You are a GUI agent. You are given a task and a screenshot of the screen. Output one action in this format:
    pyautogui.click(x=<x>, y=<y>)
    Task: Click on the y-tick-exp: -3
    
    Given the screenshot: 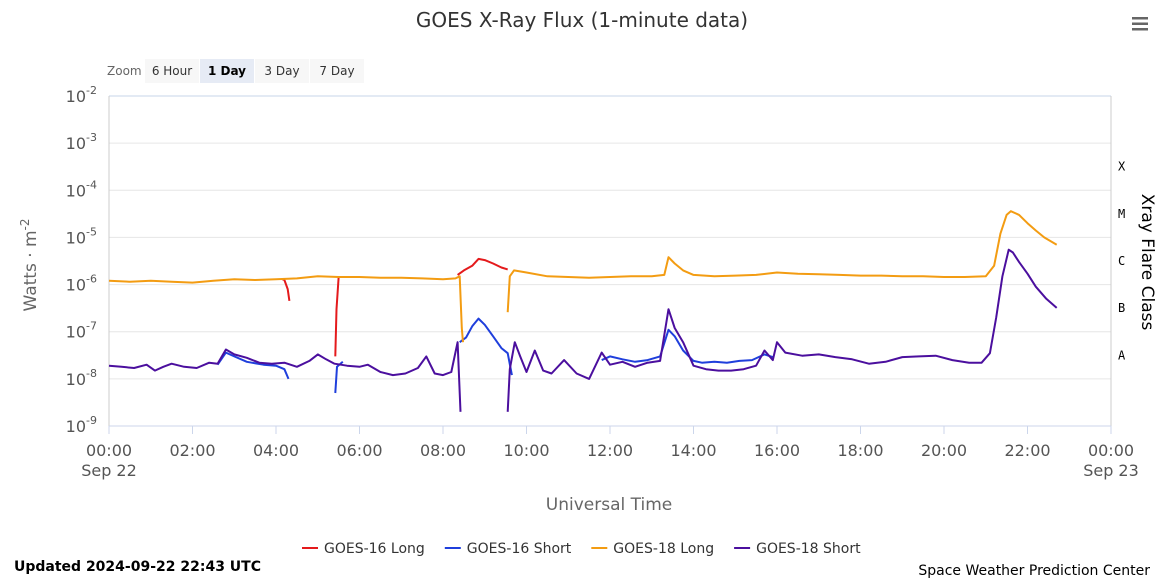 What is the action you would take?
    pyautogui.click(x=91, y=137)
    